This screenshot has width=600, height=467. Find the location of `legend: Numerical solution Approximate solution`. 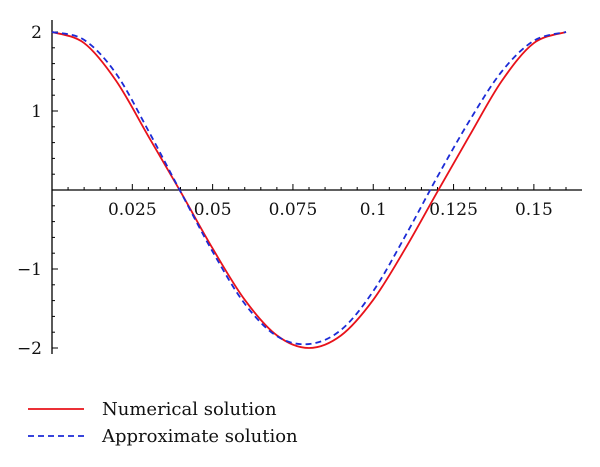

legend: Numerical solution Approximate solution is located at coordinates (163, 423).